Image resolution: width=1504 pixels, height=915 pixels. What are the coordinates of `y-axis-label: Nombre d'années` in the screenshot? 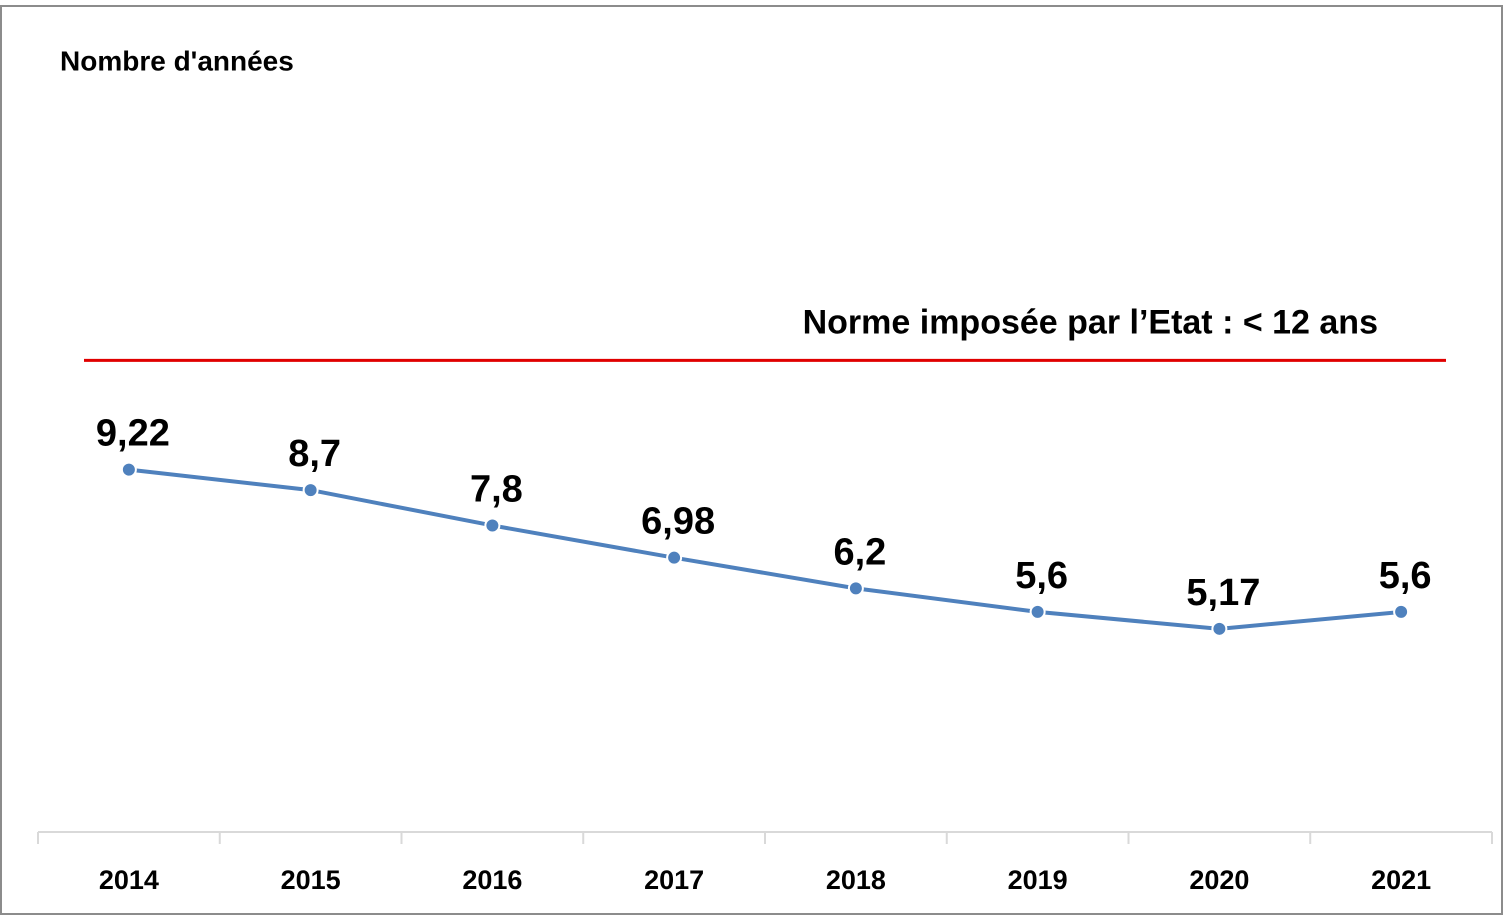 It's located at (177, 60).